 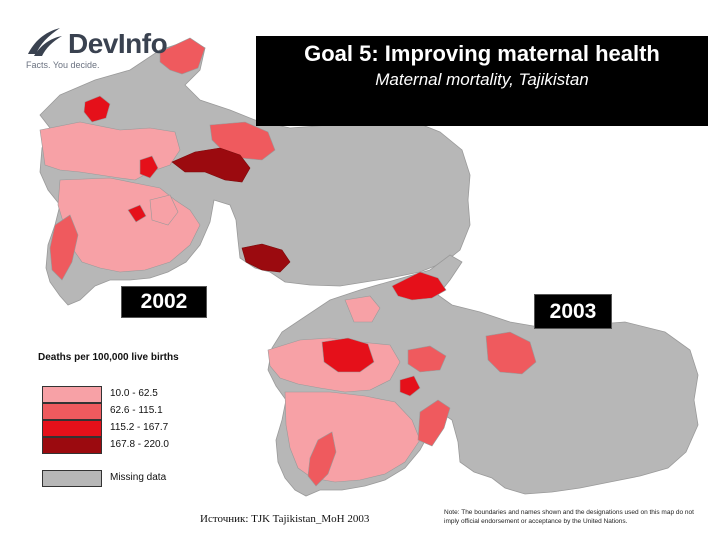 What do you see at coordinates (511, 353) in the screenshot?
I see `map-2003-region-center-east` at bounding box center [511, 353].